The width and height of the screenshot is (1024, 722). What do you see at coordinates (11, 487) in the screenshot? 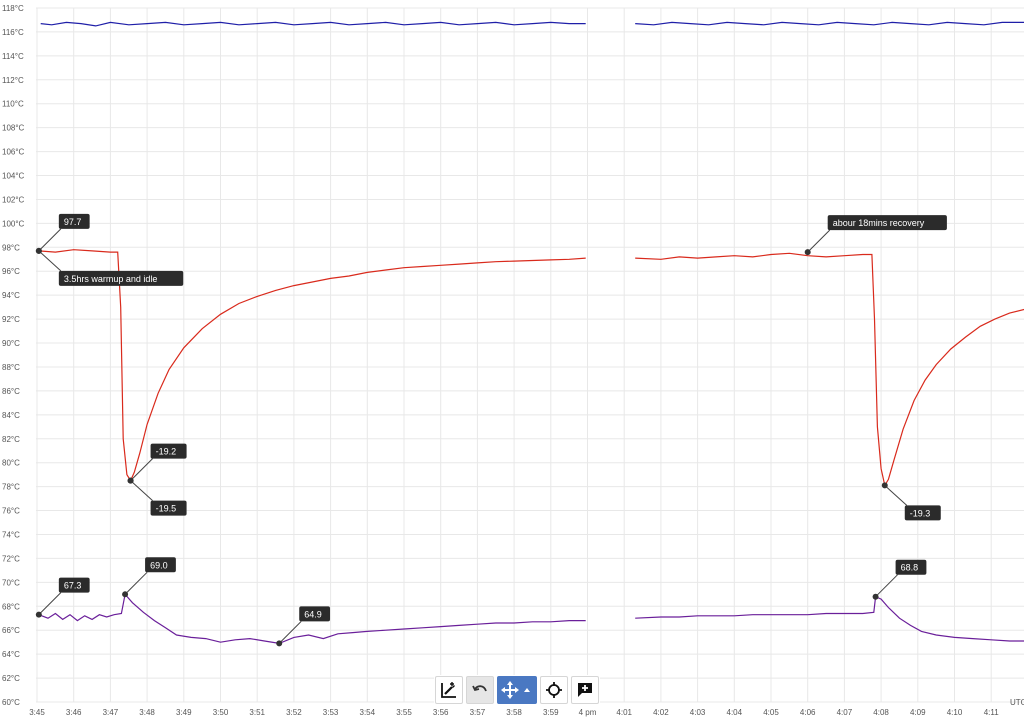
I see `y-tick-label: 78°C` at bounding box center [11, 487].